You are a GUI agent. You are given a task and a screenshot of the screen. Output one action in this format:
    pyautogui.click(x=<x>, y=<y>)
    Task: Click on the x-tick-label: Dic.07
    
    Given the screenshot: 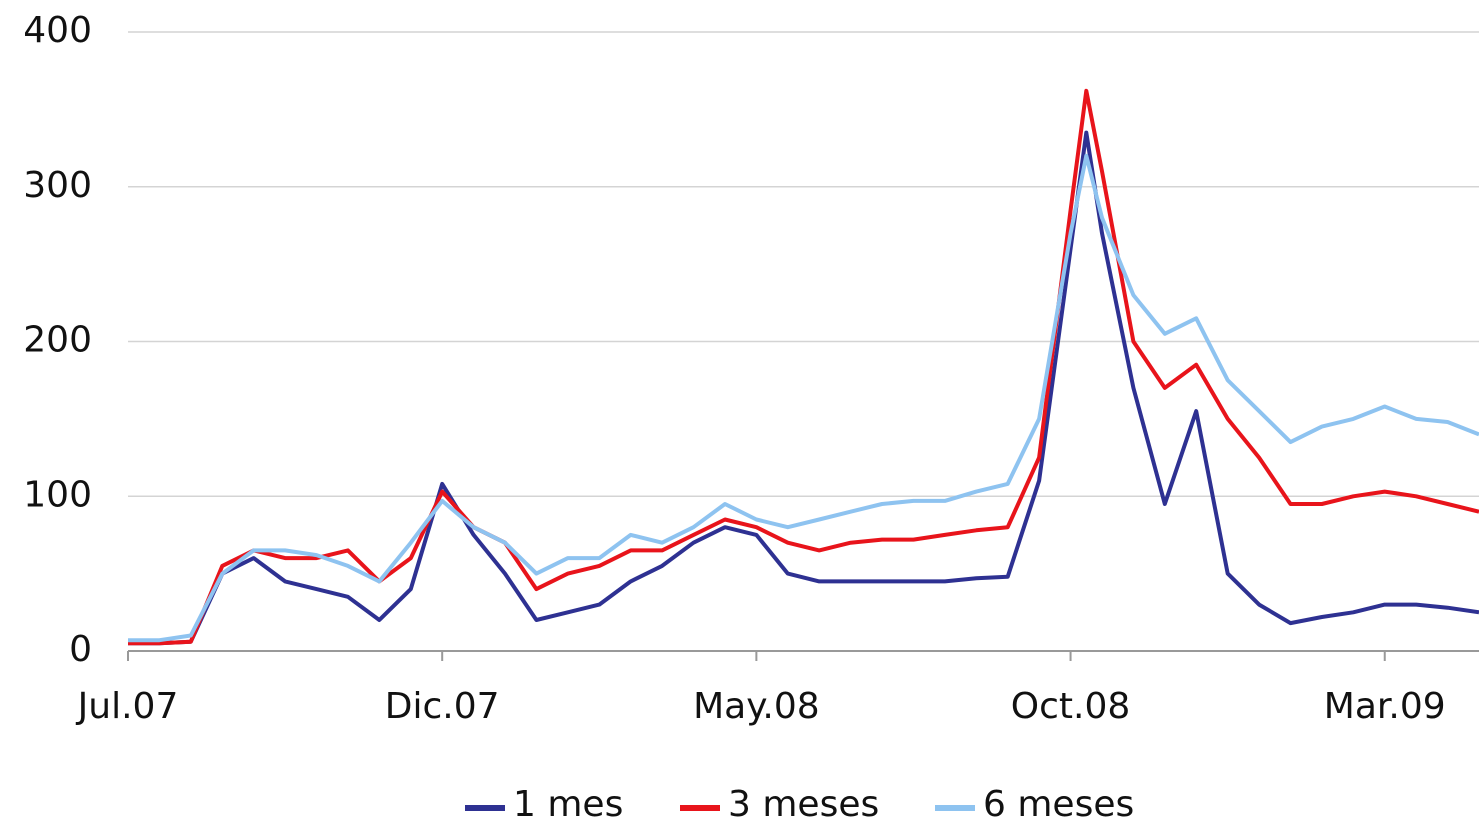 What is the action you would take?
    pyautogui.click(x=442, y=706)
    